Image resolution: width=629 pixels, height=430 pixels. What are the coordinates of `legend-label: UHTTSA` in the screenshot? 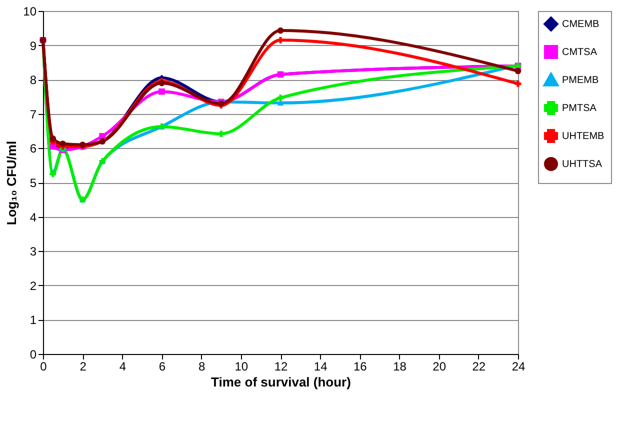 It's located at (582, 164).